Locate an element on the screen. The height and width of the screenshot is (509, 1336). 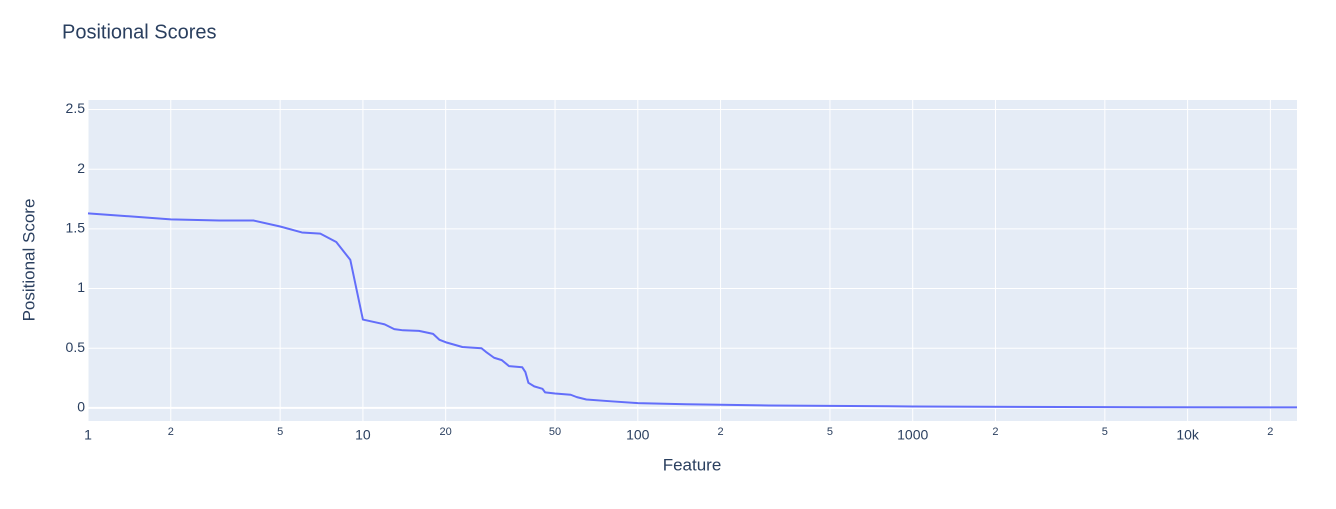
y-tick-label: 0.5 is located at coordinates (76, 347).